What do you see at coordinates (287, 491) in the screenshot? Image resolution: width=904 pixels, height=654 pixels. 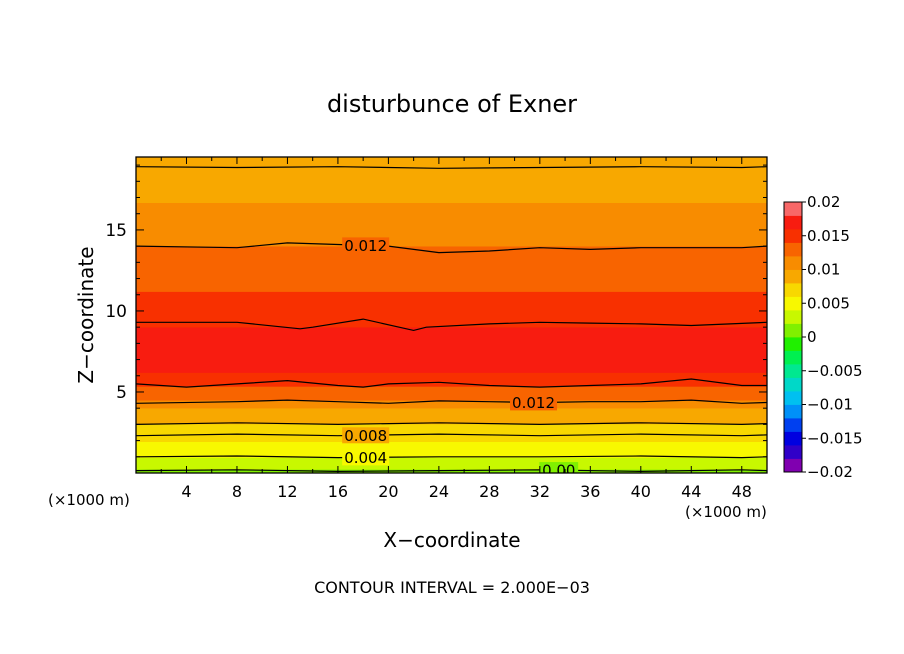 I see `x-tick-label: 12` at bounding box center [287, 491].